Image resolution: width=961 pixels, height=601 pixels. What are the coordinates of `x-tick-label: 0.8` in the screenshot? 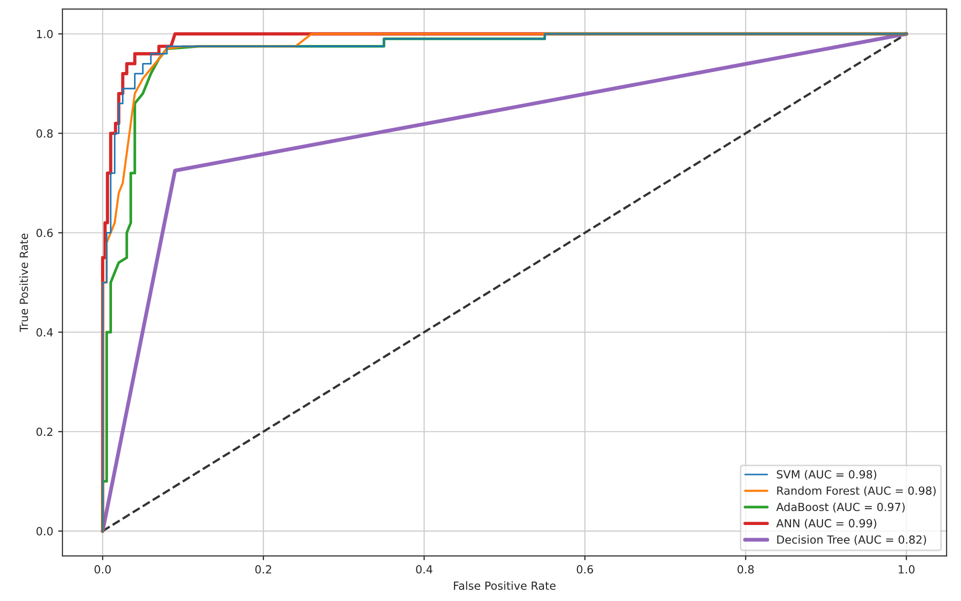 It's located at (746, 569).